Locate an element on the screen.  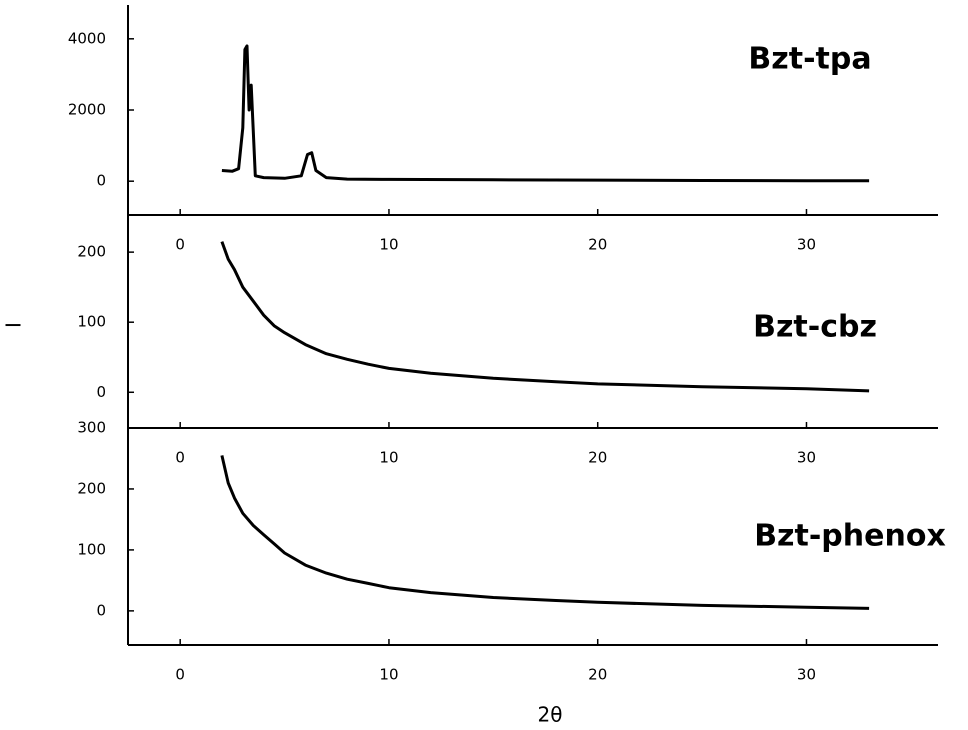
y-tick-label: 2000 is located at coordinates (87, 110).